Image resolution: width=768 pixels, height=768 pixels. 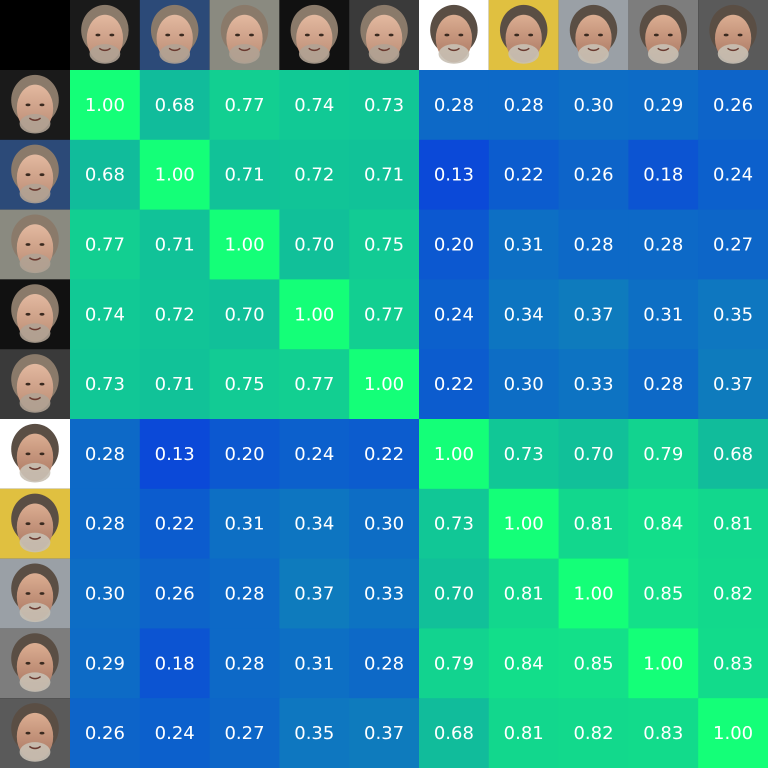 What do you see at coordinates (244, 35) in the screenshot?
I see `column-thumbnail-face-a3` at bounding box center [244, 35].